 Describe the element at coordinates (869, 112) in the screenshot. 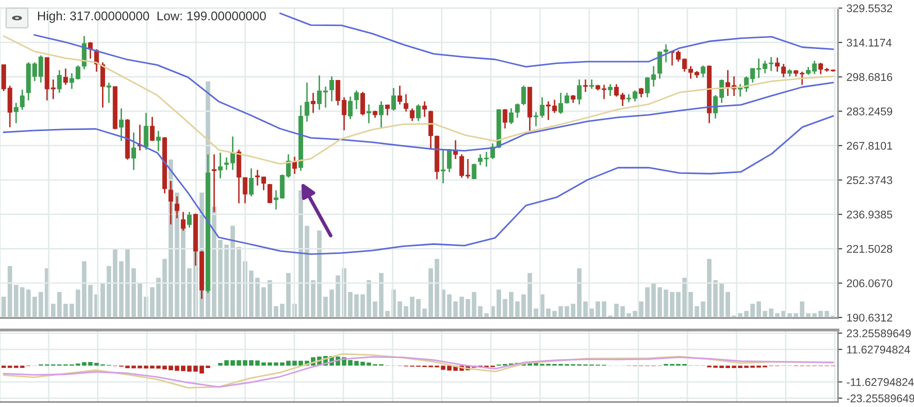

I see `y-tick-label: 283.2459` at that location.